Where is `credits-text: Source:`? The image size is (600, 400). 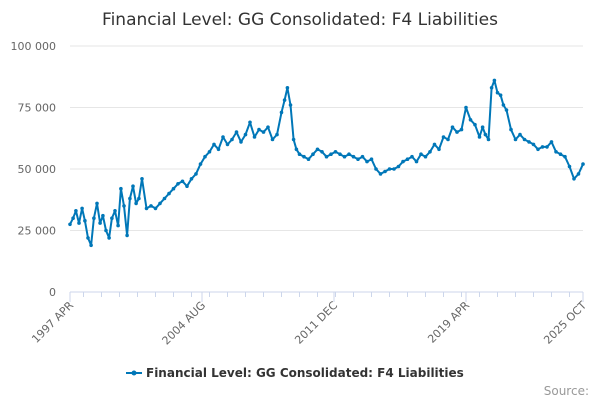
credits-text: Source: is located at coordinates (566, 391).